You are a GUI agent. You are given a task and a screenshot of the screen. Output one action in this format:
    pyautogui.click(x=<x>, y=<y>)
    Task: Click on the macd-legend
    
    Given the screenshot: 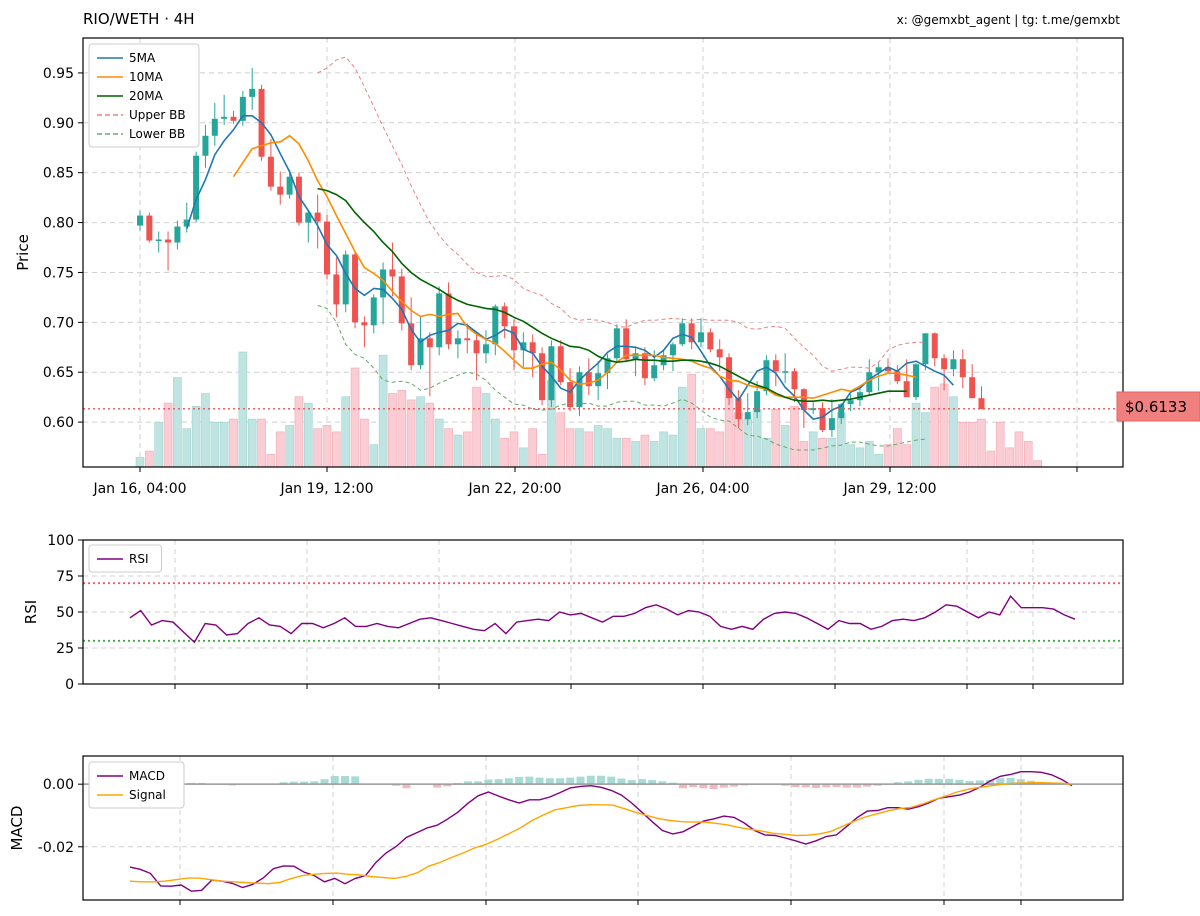 What is the action you would take?
    pyautogui.click(x=136, y=785)
    